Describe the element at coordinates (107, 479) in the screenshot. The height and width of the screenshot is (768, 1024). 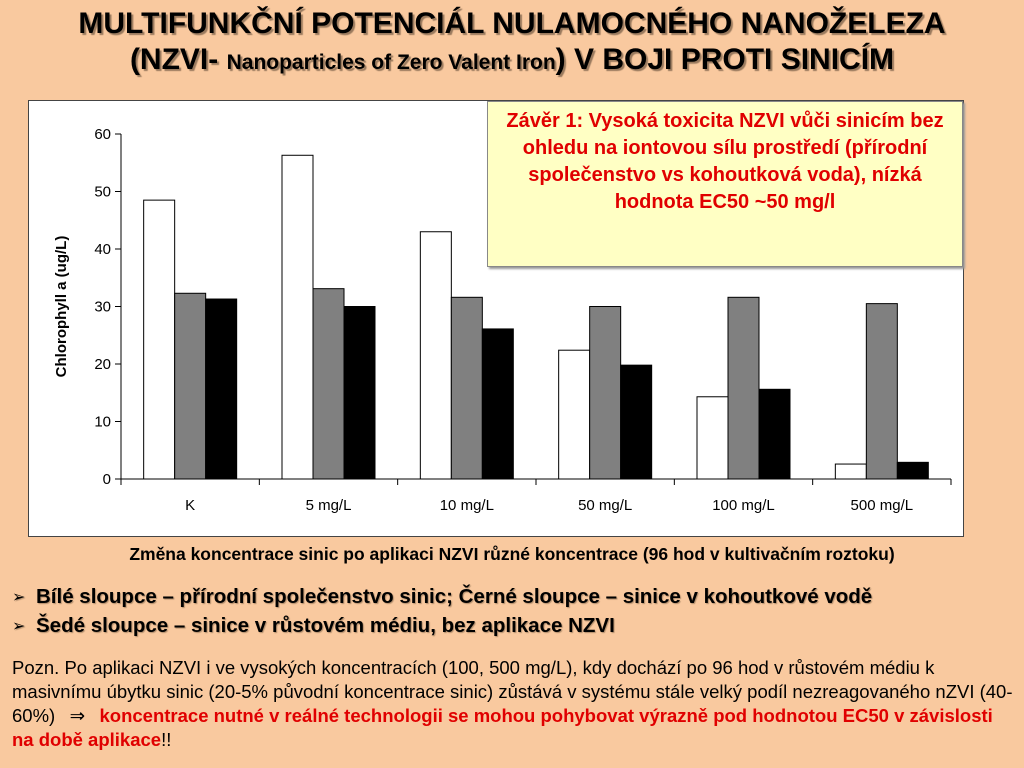
I see `y-tick-label: 0` at that location.